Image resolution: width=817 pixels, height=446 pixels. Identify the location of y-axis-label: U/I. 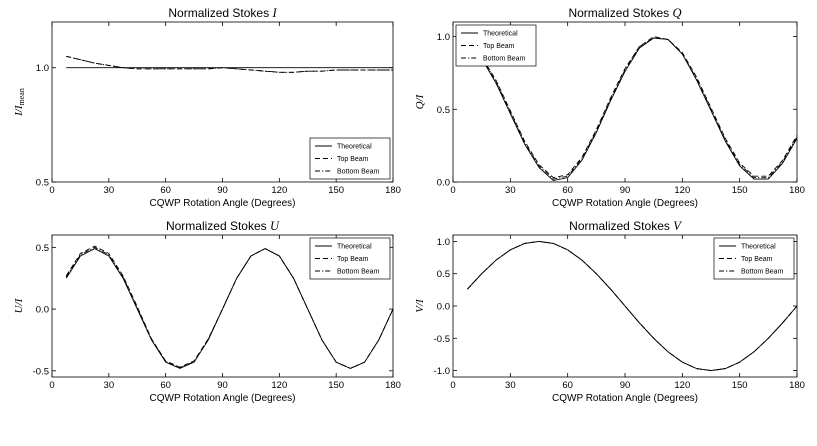
(19, 305).